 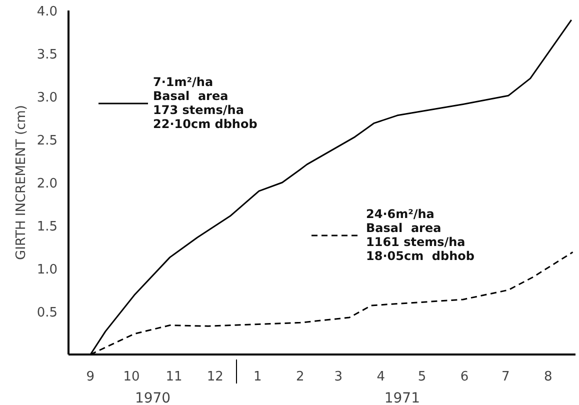 What do you see at coordinates (152, 397) in the screenshot?
I see `text: 1970` at bounding box center [152, 397].